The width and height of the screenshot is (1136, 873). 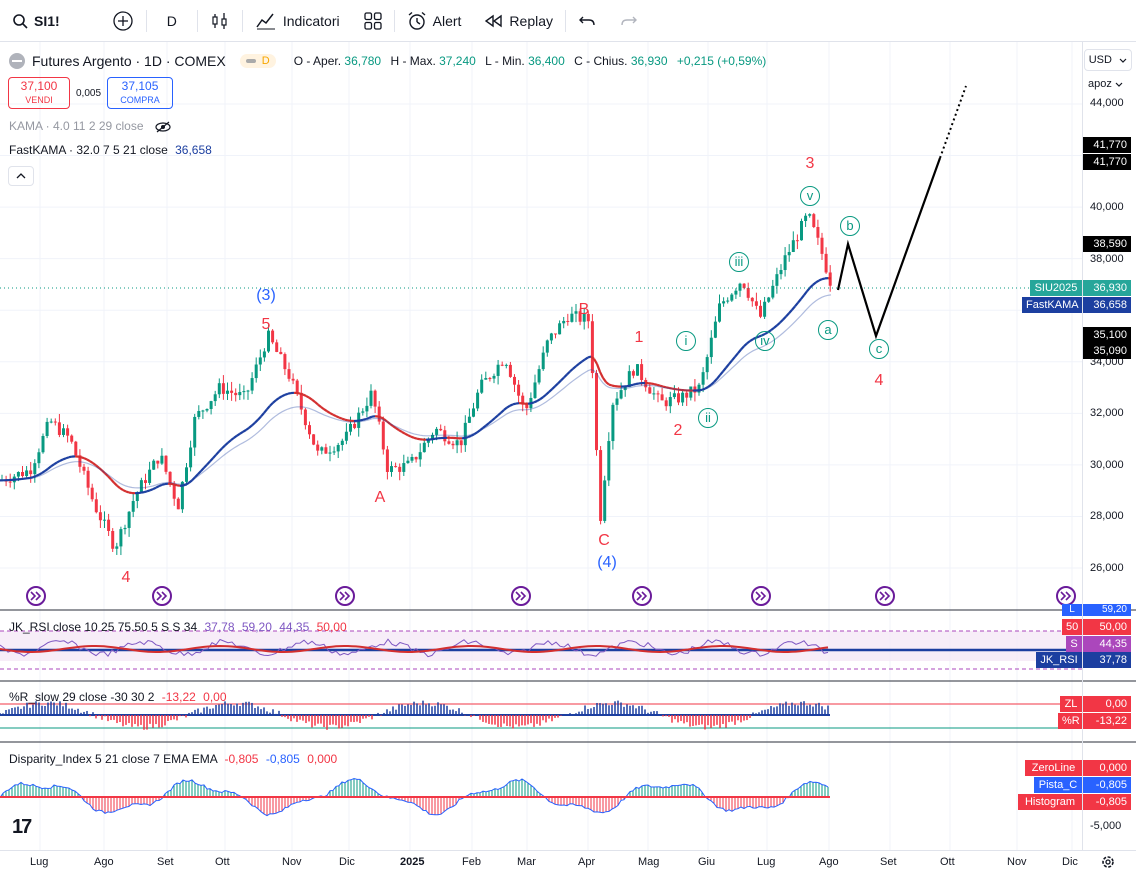 I want to click on alert-button: Alert, so click(x=434, y=20).